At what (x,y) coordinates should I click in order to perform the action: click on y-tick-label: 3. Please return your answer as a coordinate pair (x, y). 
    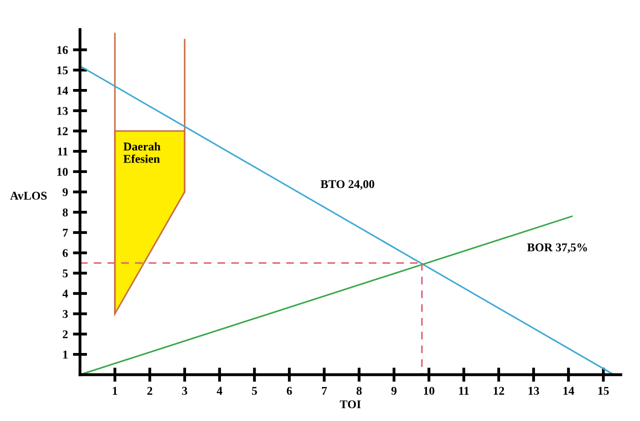
    Looking at the image, I should click on (65, 314).